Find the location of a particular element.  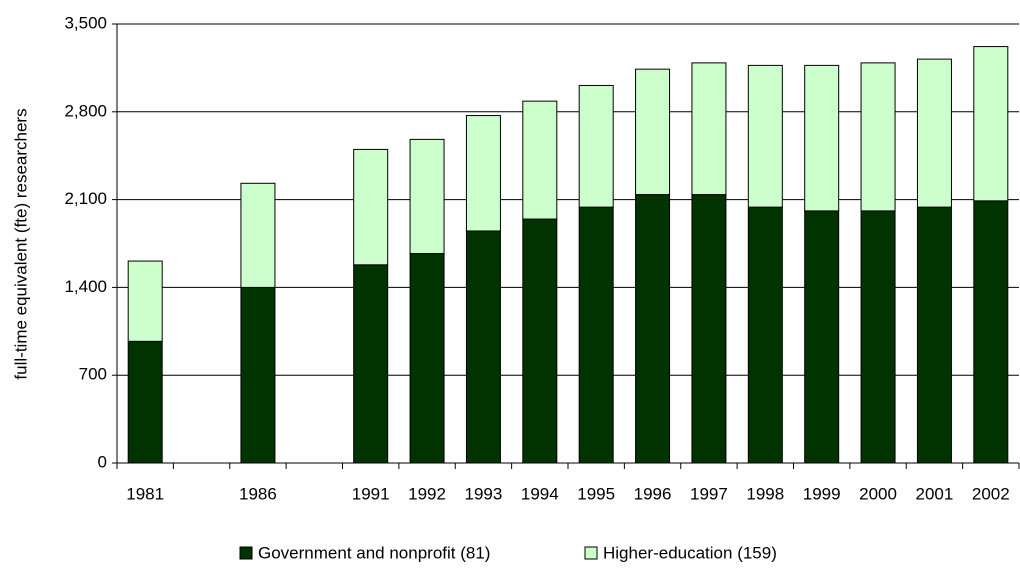

x-tick-label: 2001 is located at coordinates (935, 493).